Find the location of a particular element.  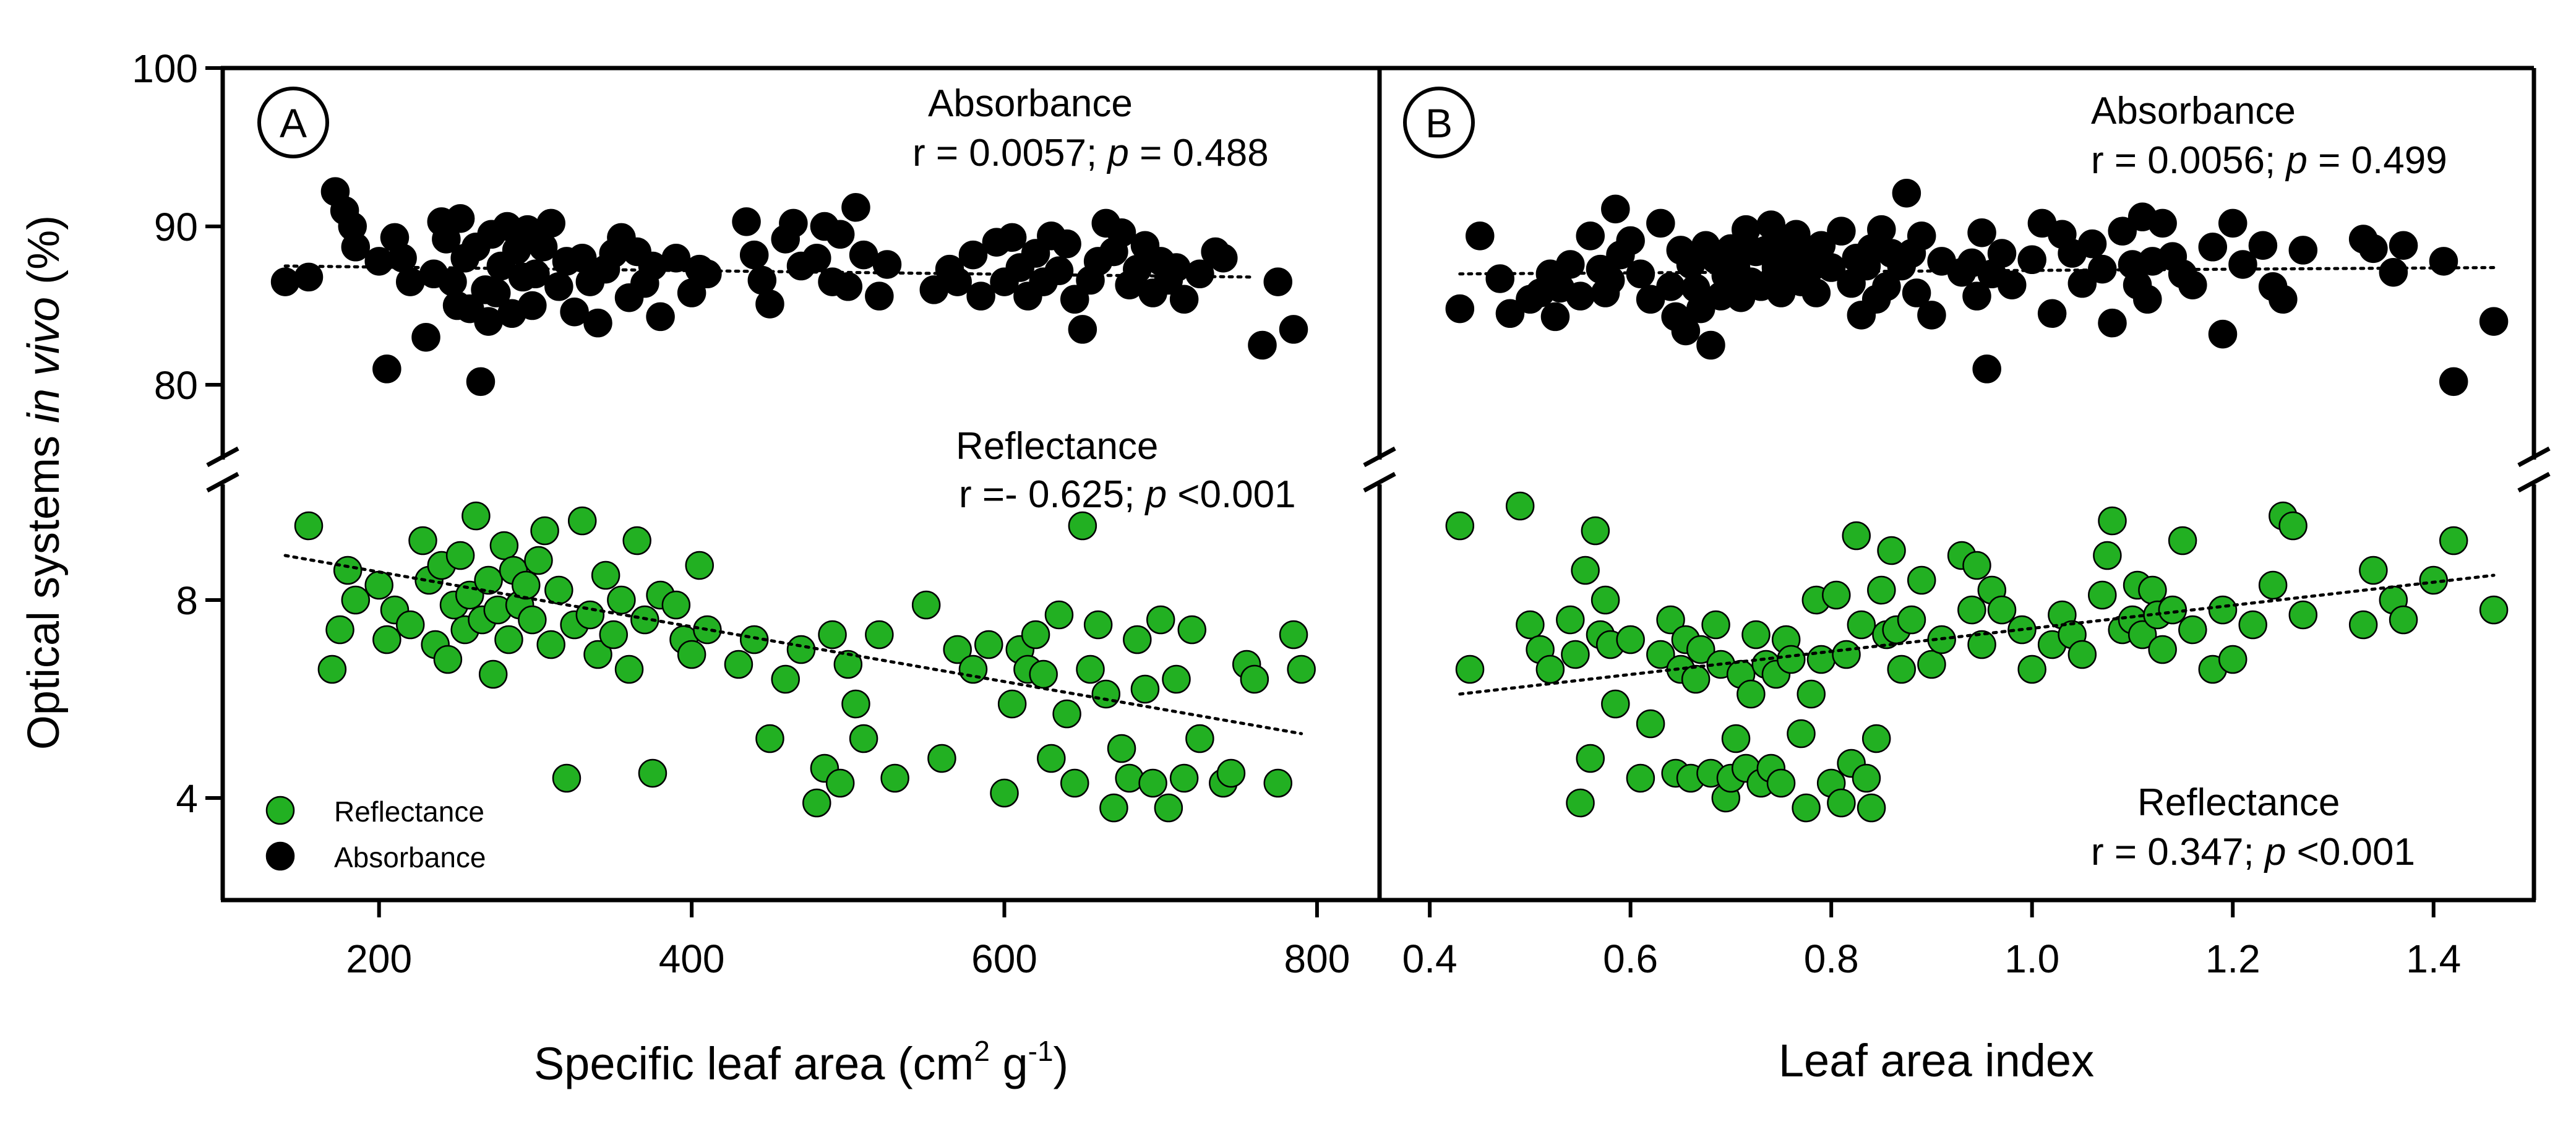

panel-b-x-tick-label: 0.8 is located at coordinates (1831, 959).